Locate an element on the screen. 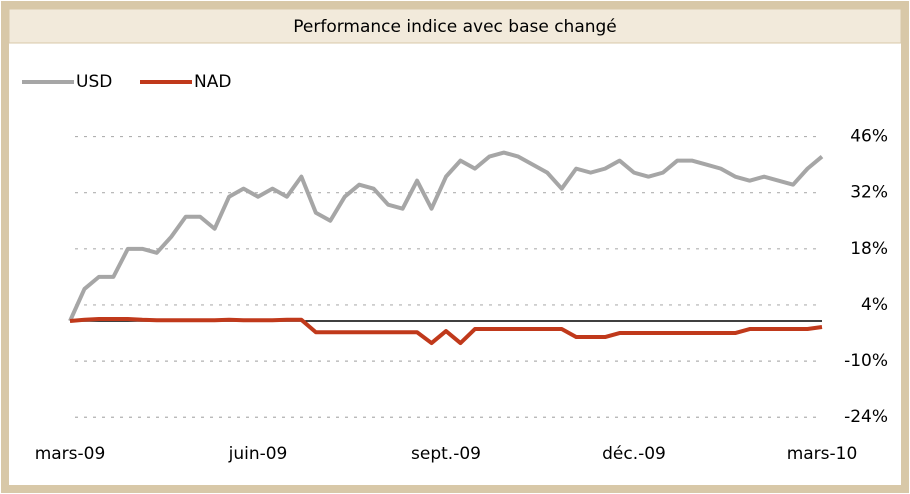 Image resolution: width=910 pixels, height=494 pixels. x-tick-label: déc.-09 is located at coordinates (634, 454).